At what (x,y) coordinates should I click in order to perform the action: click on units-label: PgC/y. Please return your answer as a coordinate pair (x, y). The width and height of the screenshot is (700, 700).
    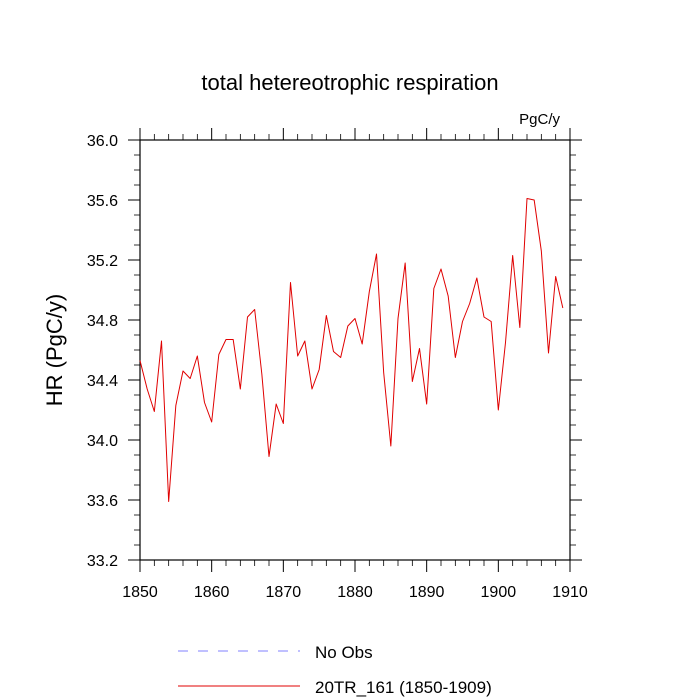
    Looking at the image, I should click on (539, 119).